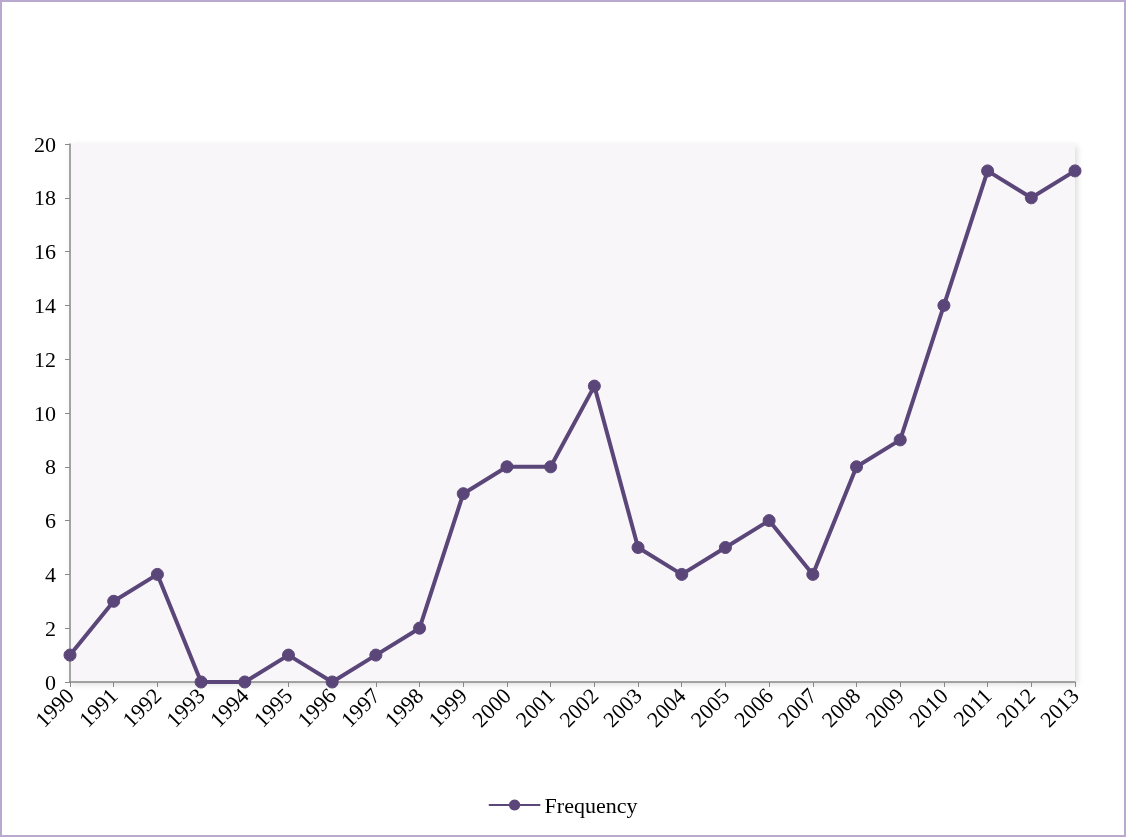 Image resolution: width=1126 pixels, height=837 pixels. What do you see at coordinates (50, 628) in the screenshot?
I see `y-tick-label: 2` at bounding box center [50, 628].